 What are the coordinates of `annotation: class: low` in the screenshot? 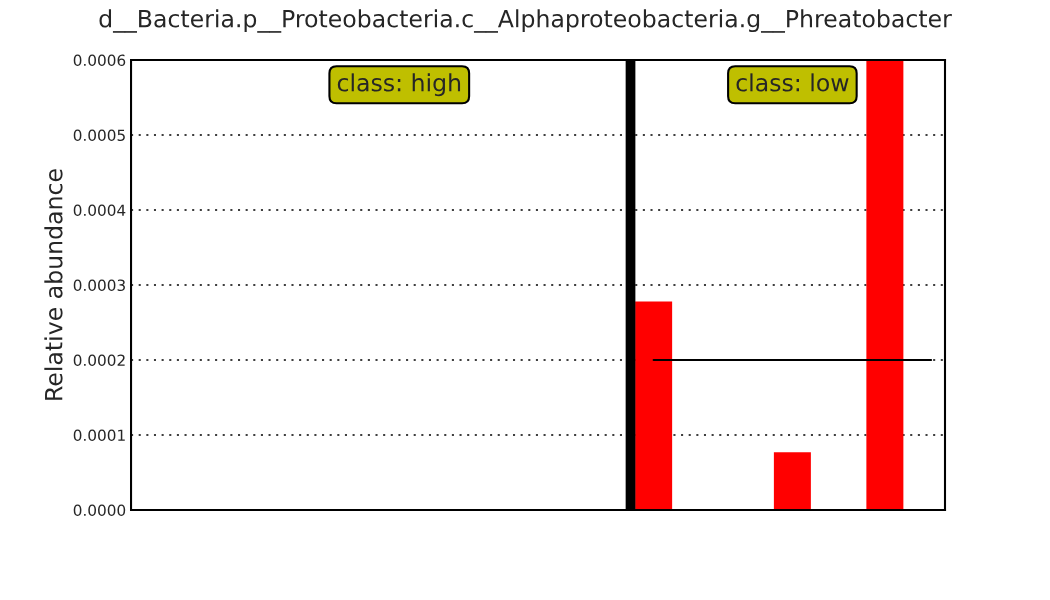 It's located at (792, 82).